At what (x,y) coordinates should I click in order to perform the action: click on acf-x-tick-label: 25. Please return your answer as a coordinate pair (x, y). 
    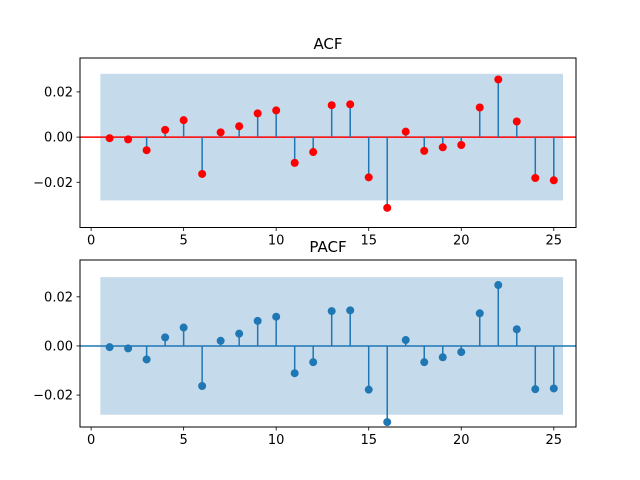
    Looking at the image, I should click on (554, 241).